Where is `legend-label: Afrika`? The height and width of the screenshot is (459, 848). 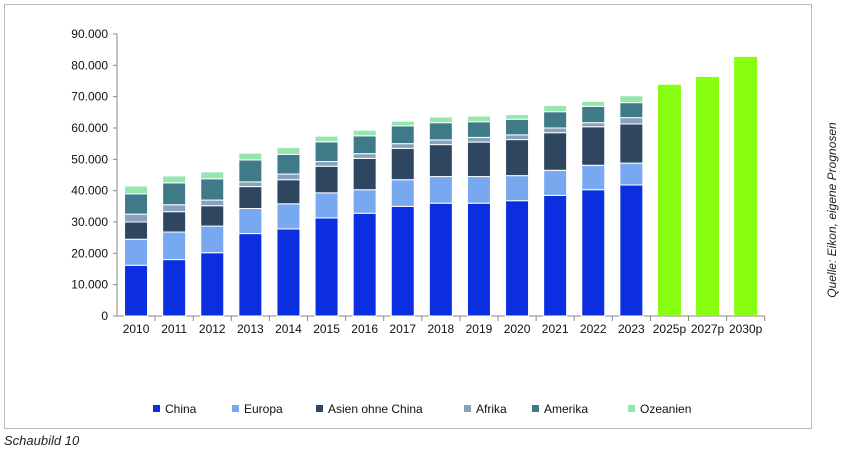
legend-label: Afrika is located at coordinates (491, 409).